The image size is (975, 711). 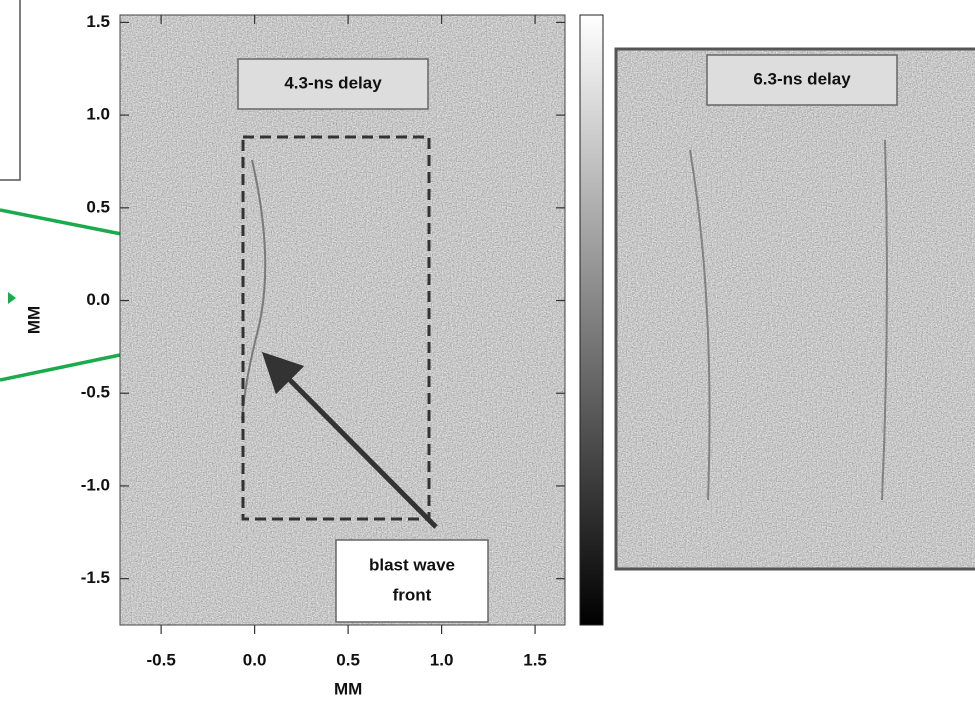 I want to click on annotation-arrow, so click(x=349, y=440).